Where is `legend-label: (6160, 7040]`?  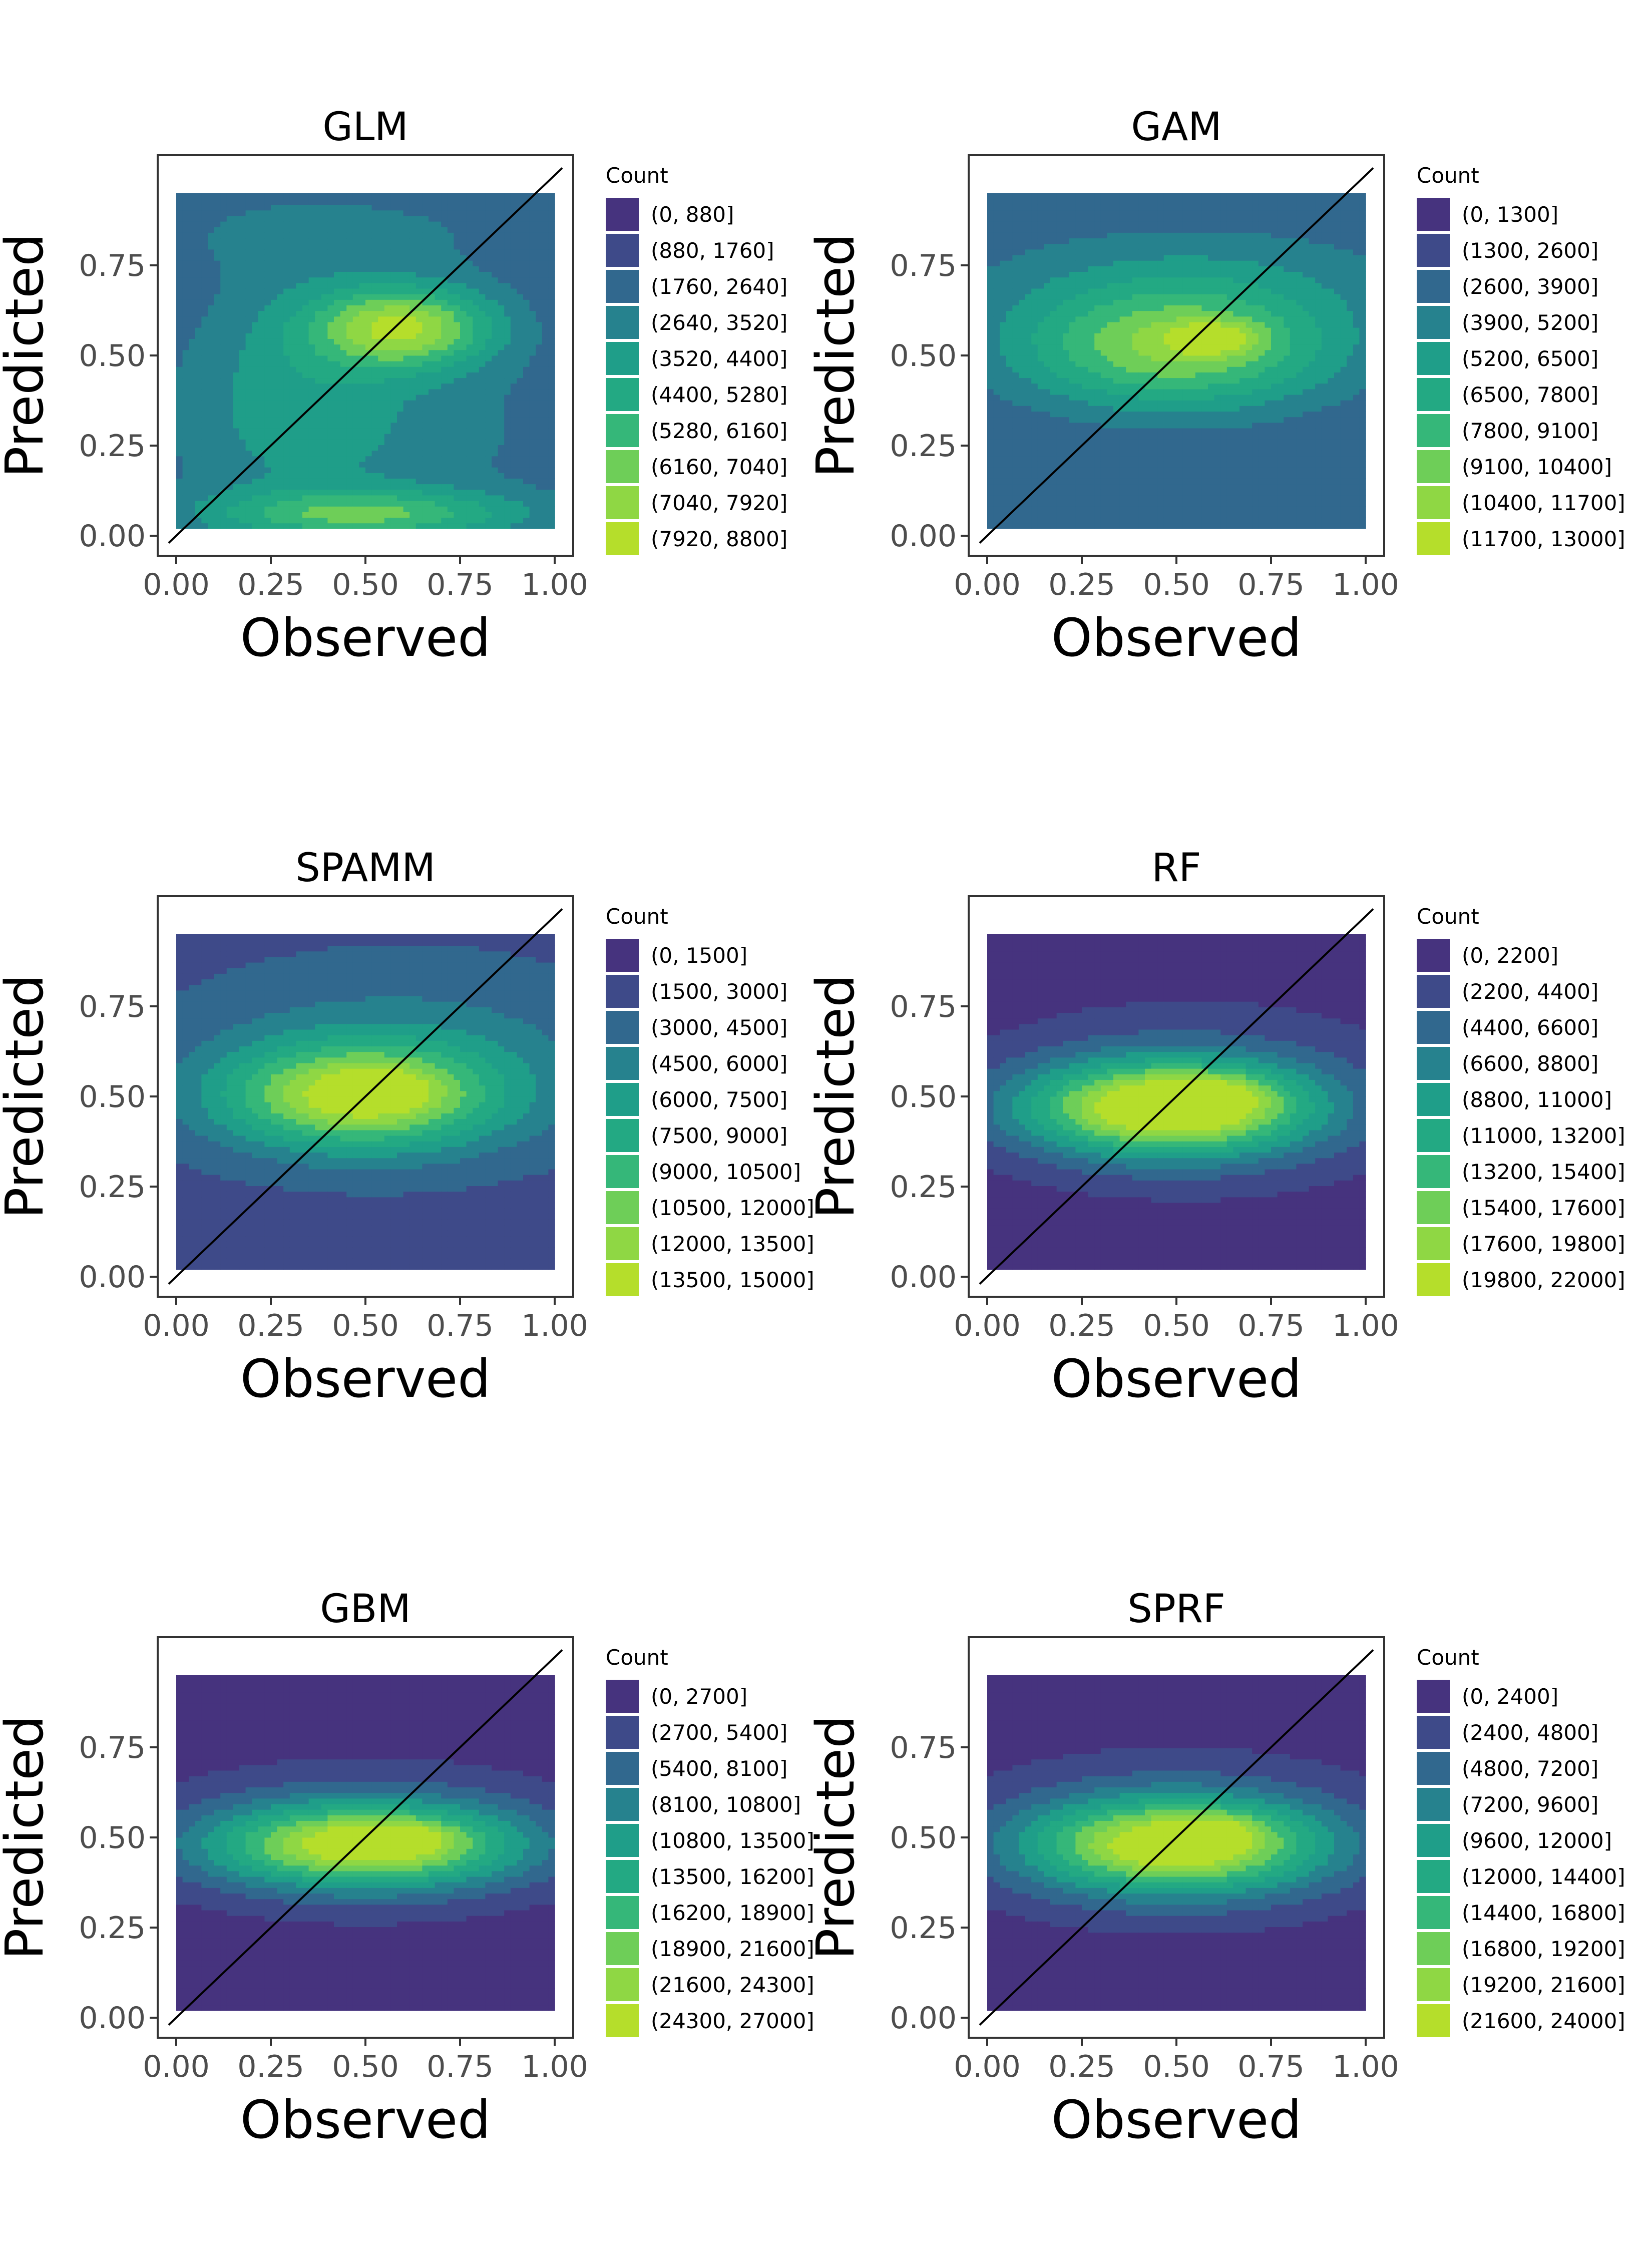 legend-label: (6160, 7040] is located at coordinates (719, 467).